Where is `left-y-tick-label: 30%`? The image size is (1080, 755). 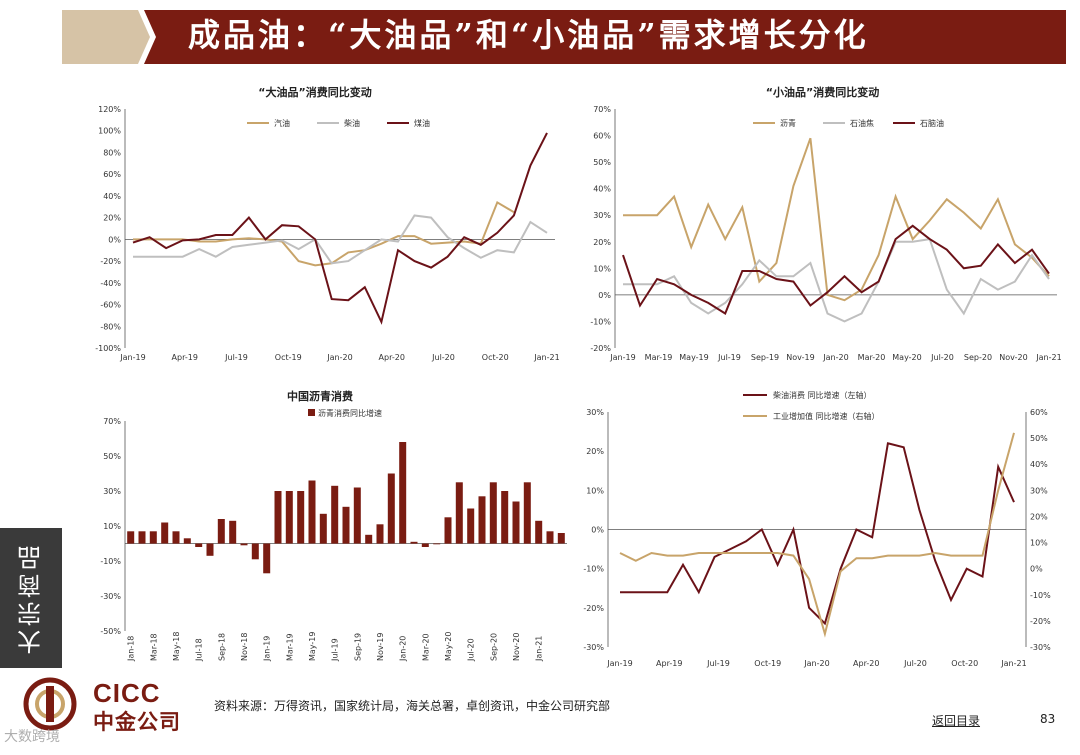
left-y-tick-label: 30% is located at coordinates (595, 412).